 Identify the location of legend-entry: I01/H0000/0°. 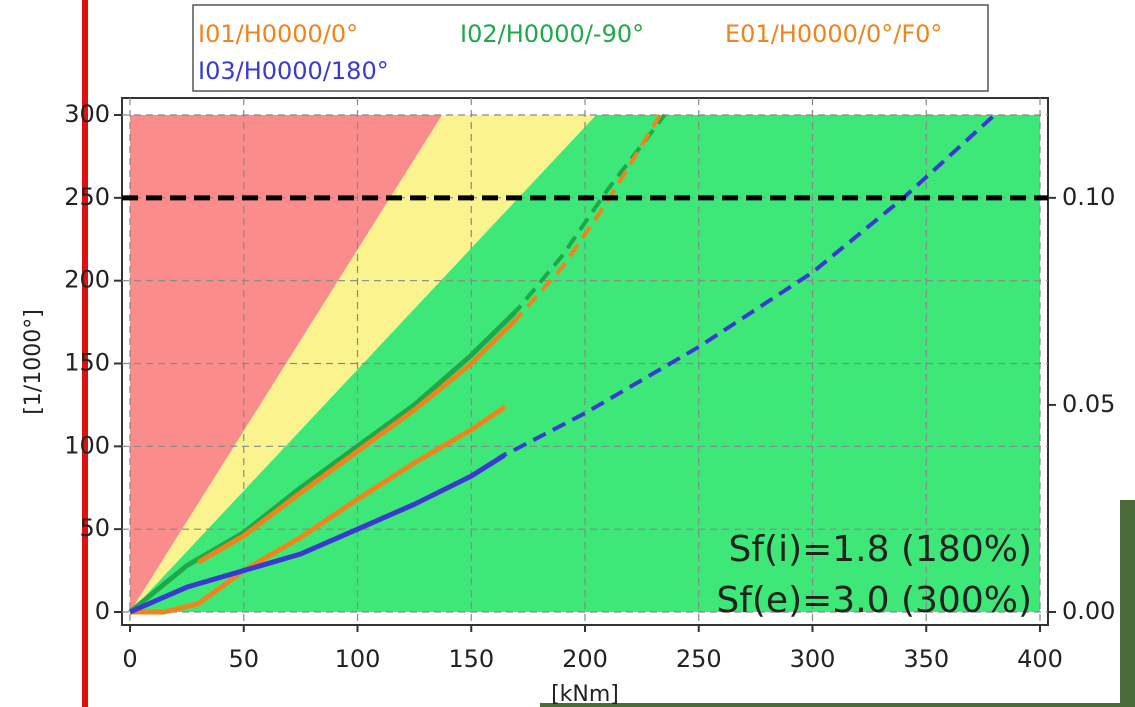
(278, 34).